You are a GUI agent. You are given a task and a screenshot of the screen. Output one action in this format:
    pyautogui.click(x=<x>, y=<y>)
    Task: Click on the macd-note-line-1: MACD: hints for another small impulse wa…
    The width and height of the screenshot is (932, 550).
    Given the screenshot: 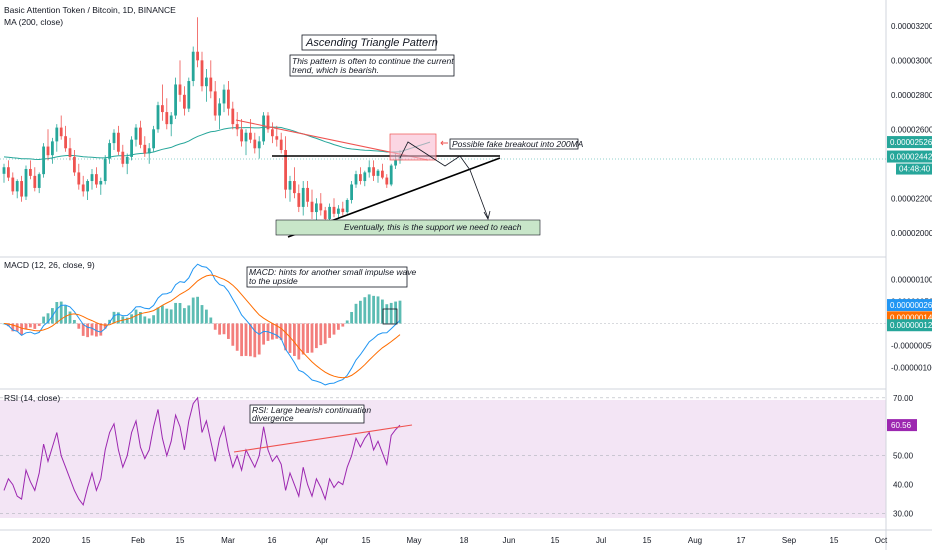 What is the action you would take?
    pyautogui.click(x=333, y=272)
    